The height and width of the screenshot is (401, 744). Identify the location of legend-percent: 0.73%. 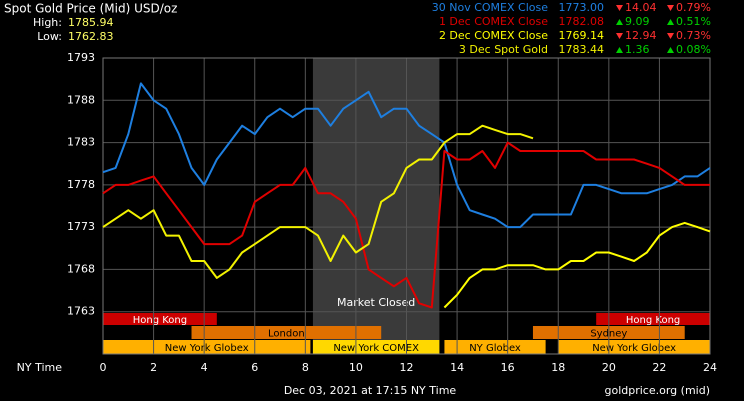
(693, 35).